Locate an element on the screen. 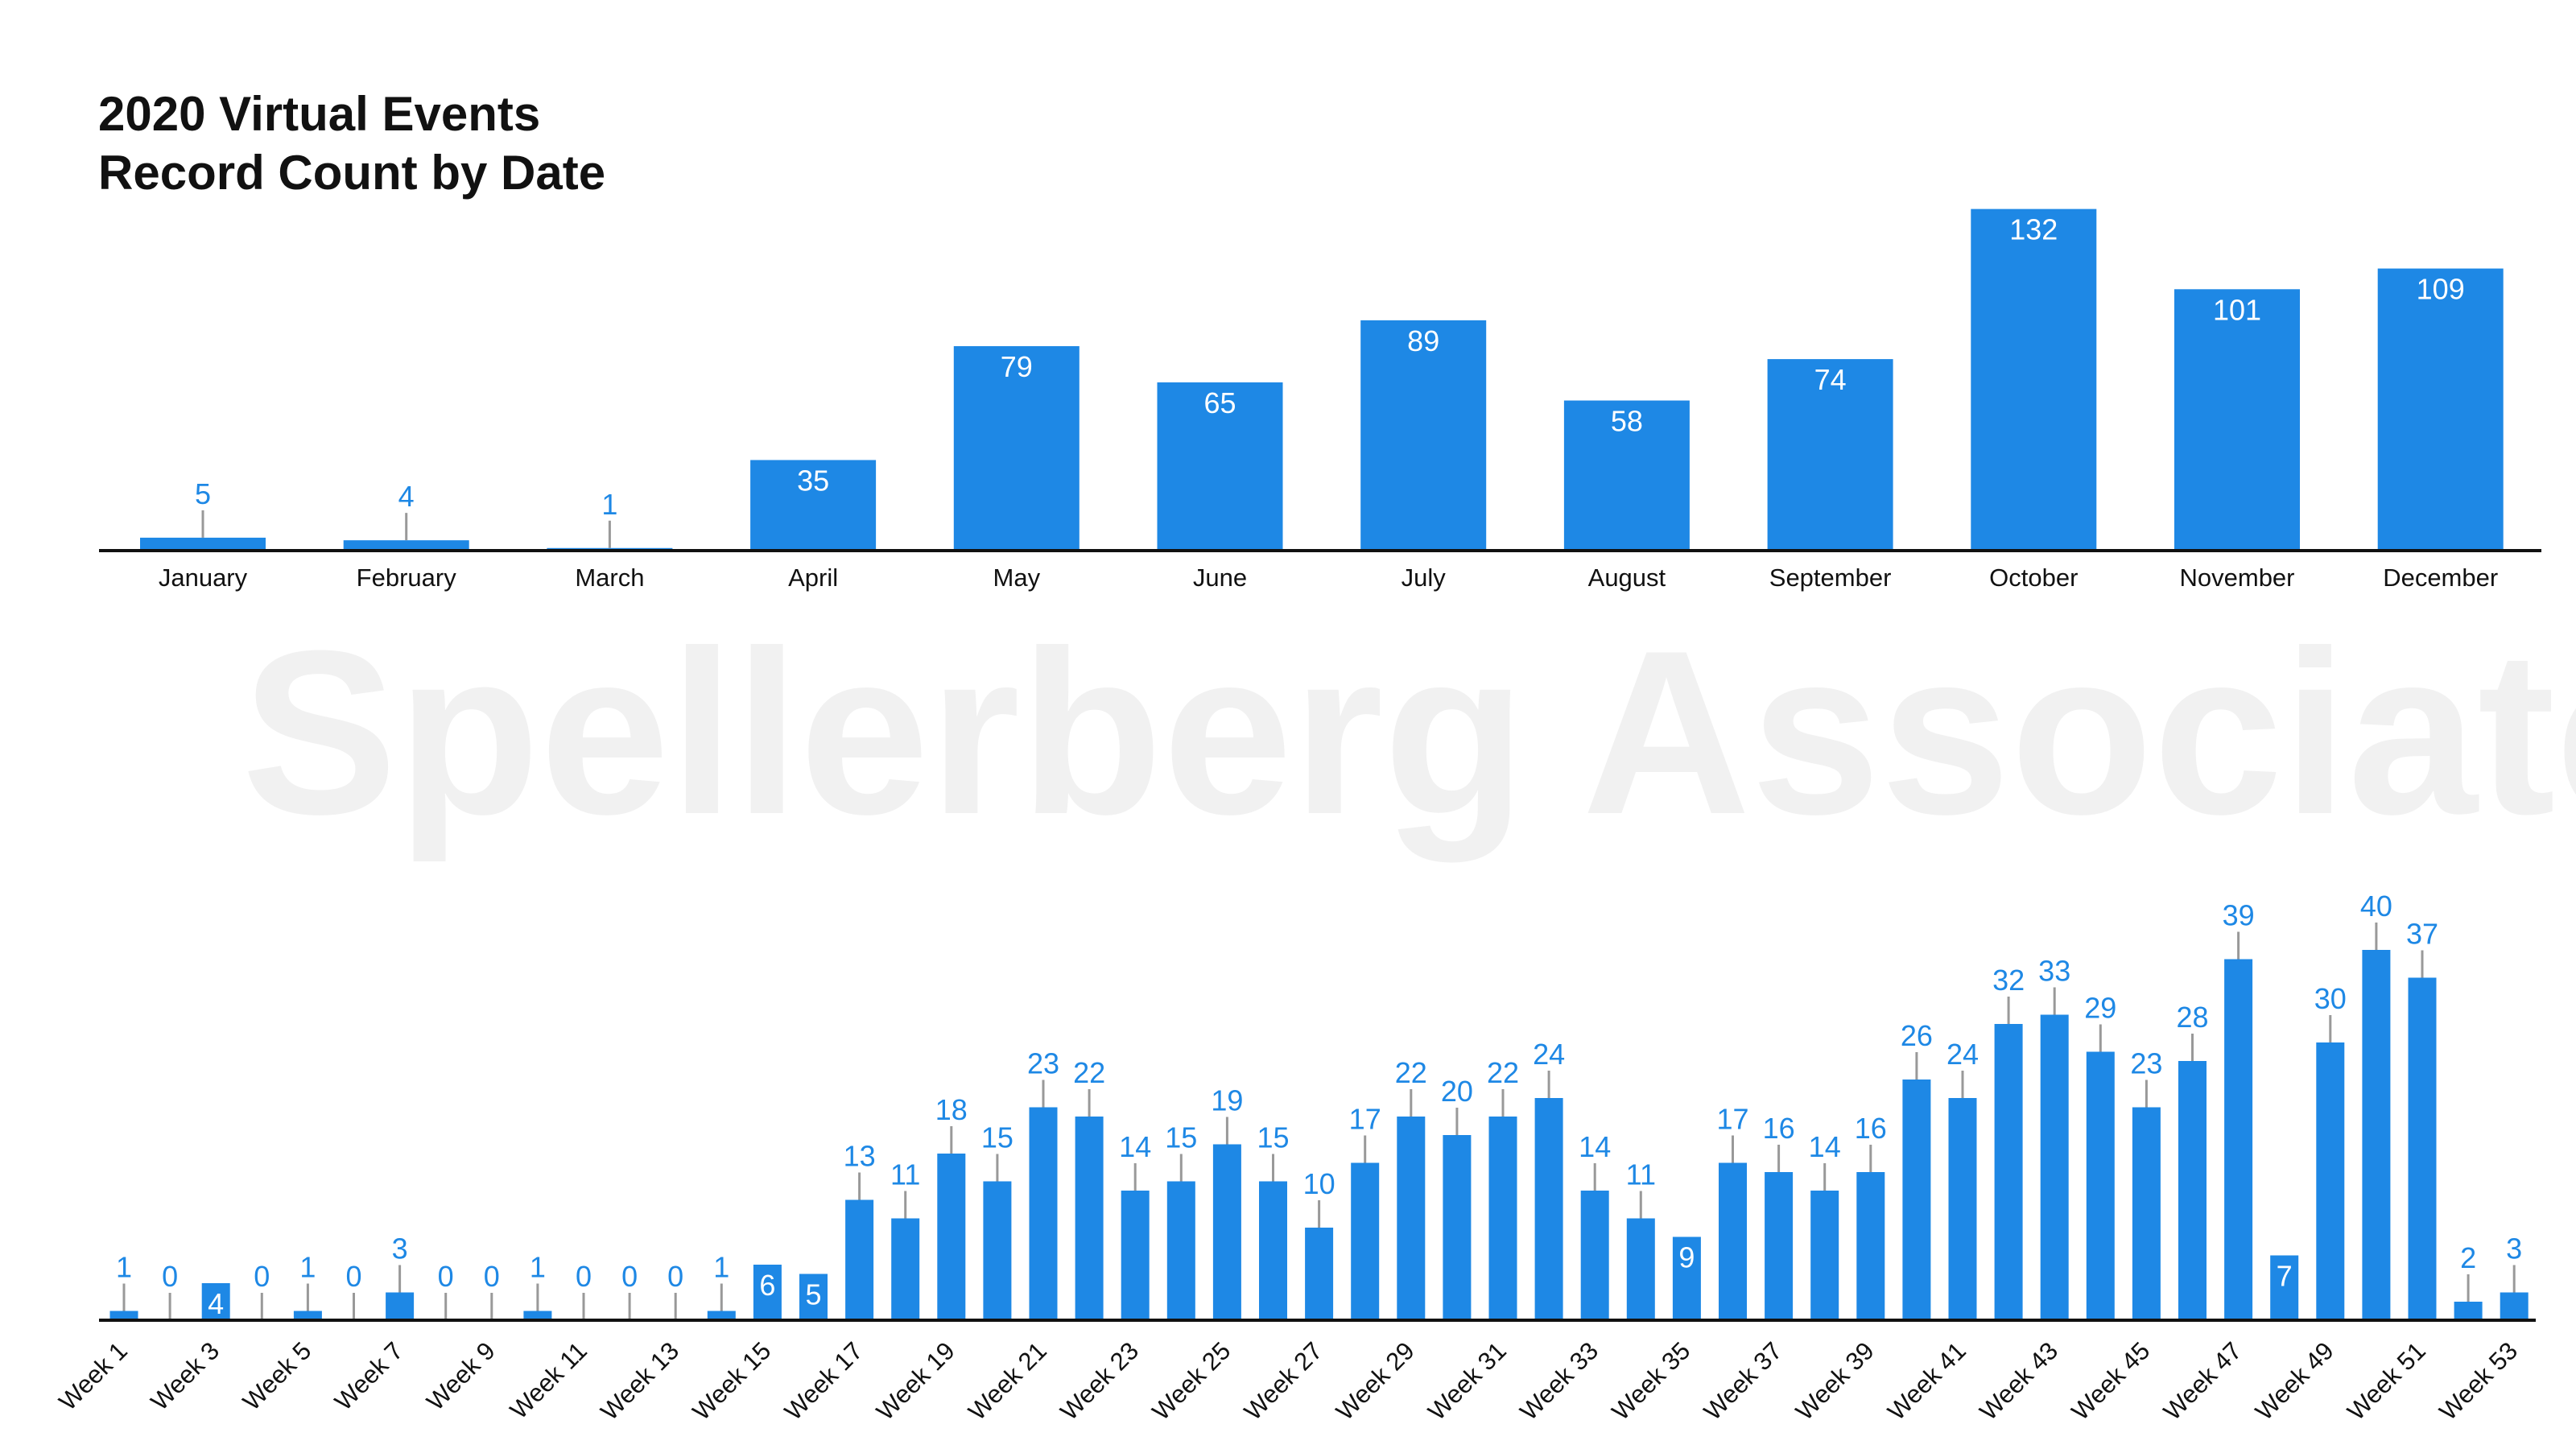 This screenshot has height=1449, width=2576. x-tick-label: July is located at coordinates (1424, 578).